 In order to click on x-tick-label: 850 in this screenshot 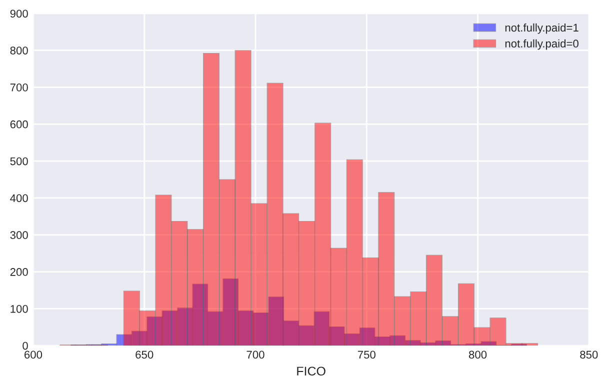, I will do `click(589, 354)`.